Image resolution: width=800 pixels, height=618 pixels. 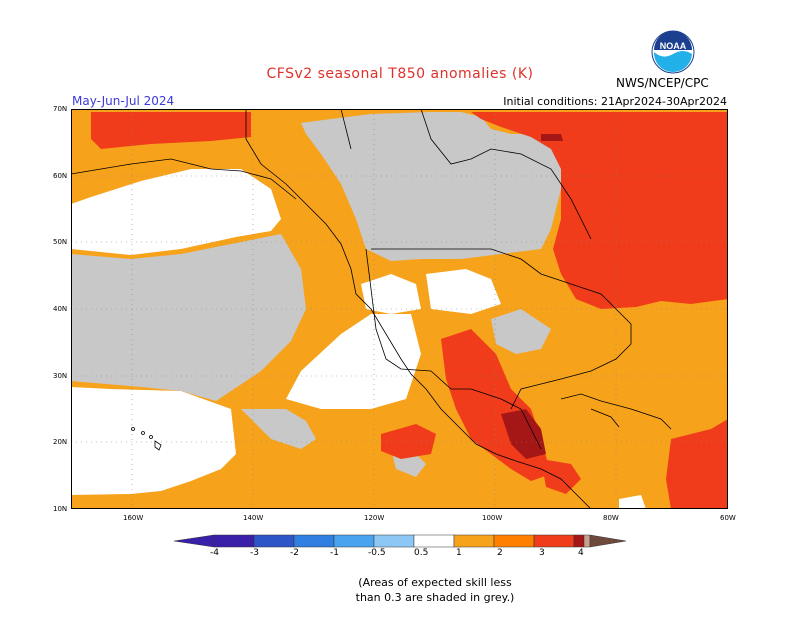 I want to click on lon-label: 100W, so click(x=492, y=518).